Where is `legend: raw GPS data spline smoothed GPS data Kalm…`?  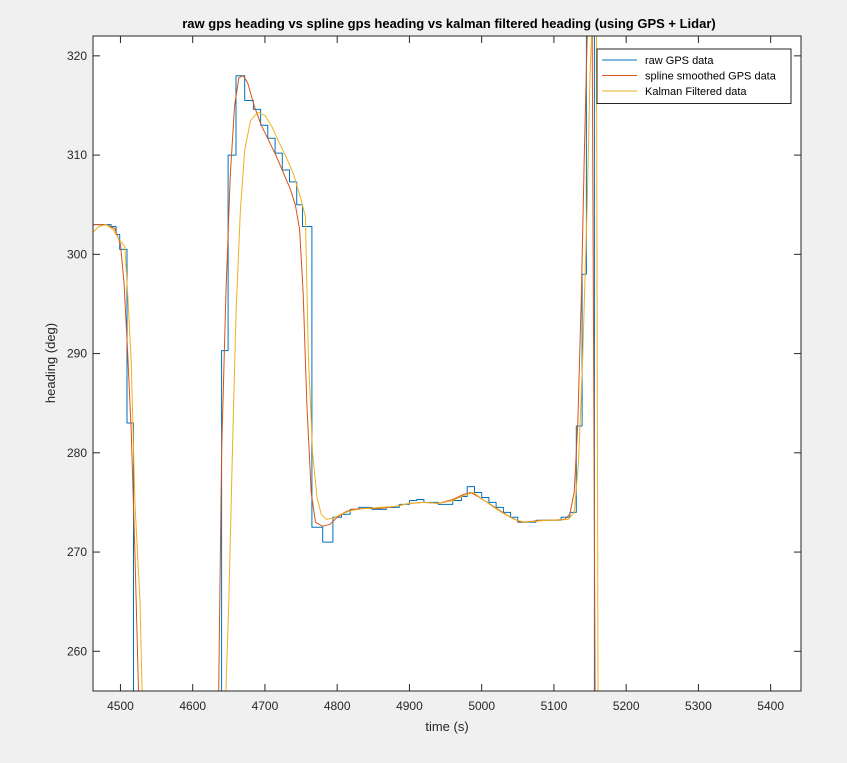 legend: raw GPS data spline smoothed GPS data Kalm… is located at coordinates (694, 76).